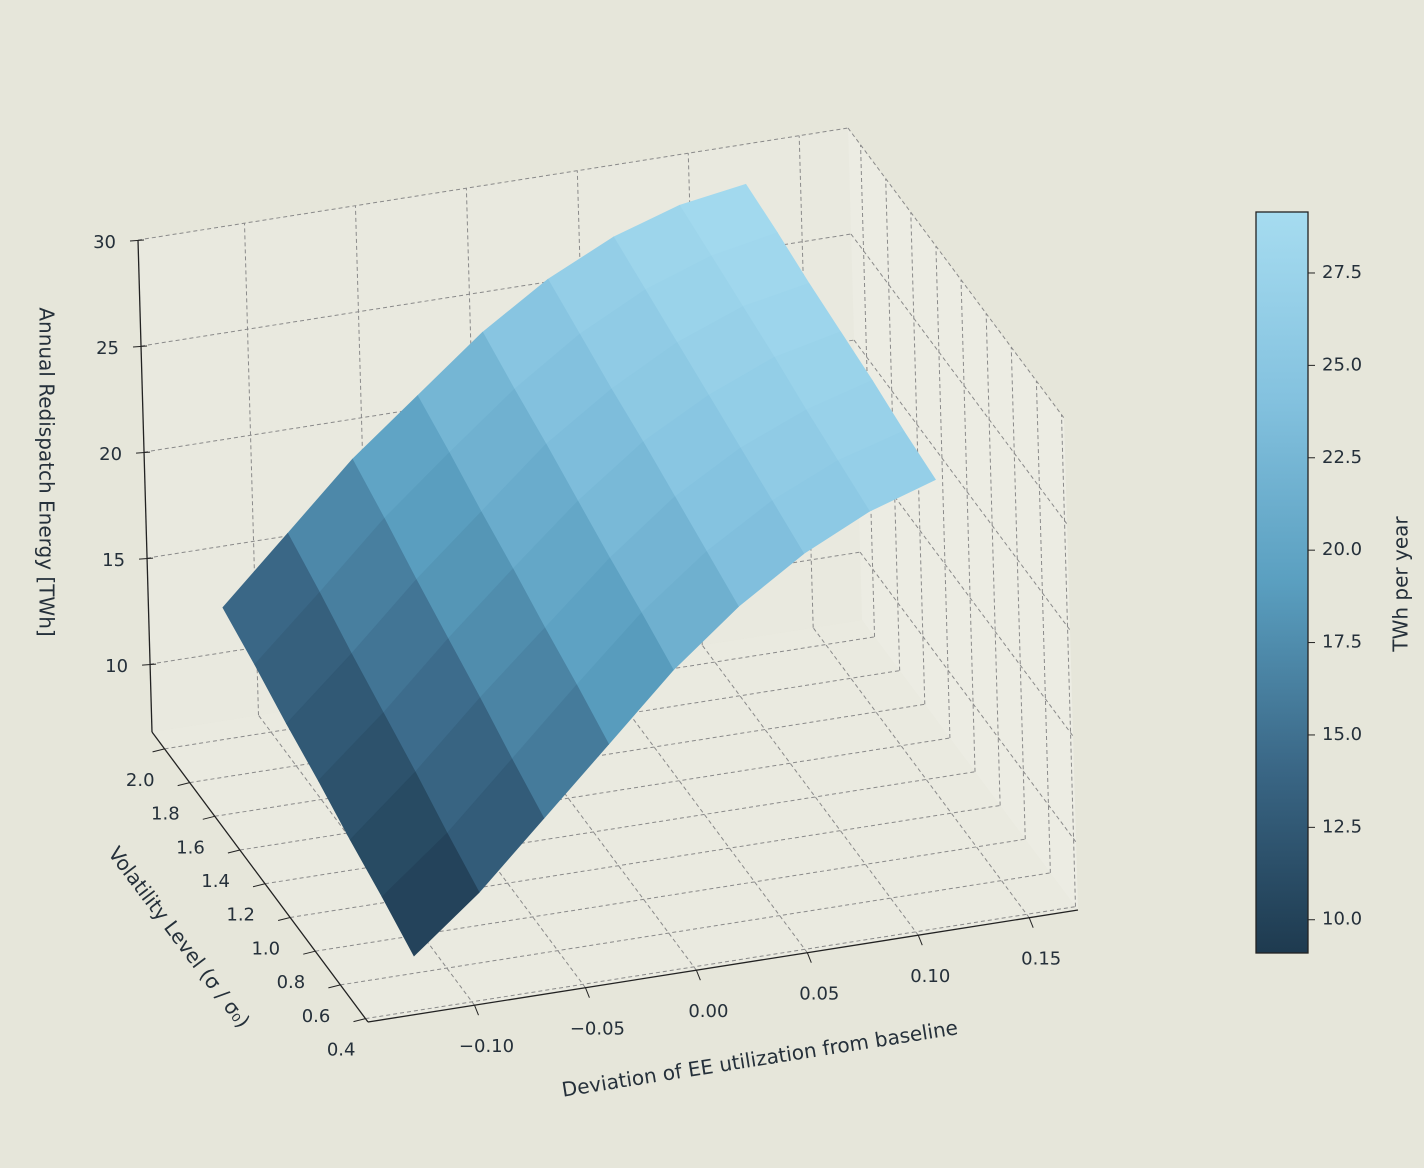 The image size is (1424, 1168). I want to click on colorbar-tick-label: 27.5, so click(1342, 272).